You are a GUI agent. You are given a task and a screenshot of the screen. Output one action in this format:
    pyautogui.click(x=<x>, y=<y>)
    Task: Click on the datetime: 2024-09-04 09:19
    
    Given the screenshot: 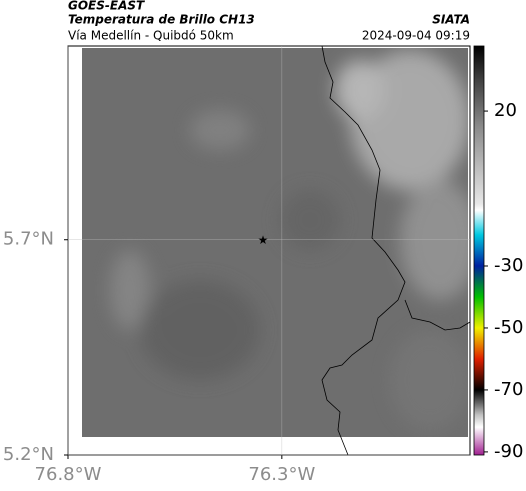 What is the action you would take?
    pyautogui.click(x=416, y=36)
    